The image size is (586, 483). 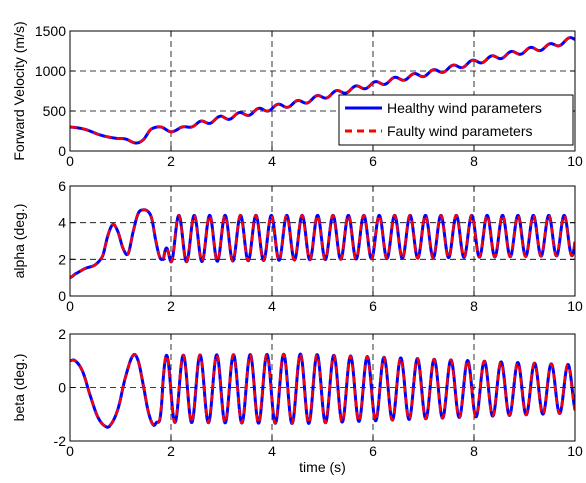 What do you see at coordinates (19, 241) in the screenshot?
I see `alpha-ylabel: alpha (deg.)` at bounding box center [19, 241].